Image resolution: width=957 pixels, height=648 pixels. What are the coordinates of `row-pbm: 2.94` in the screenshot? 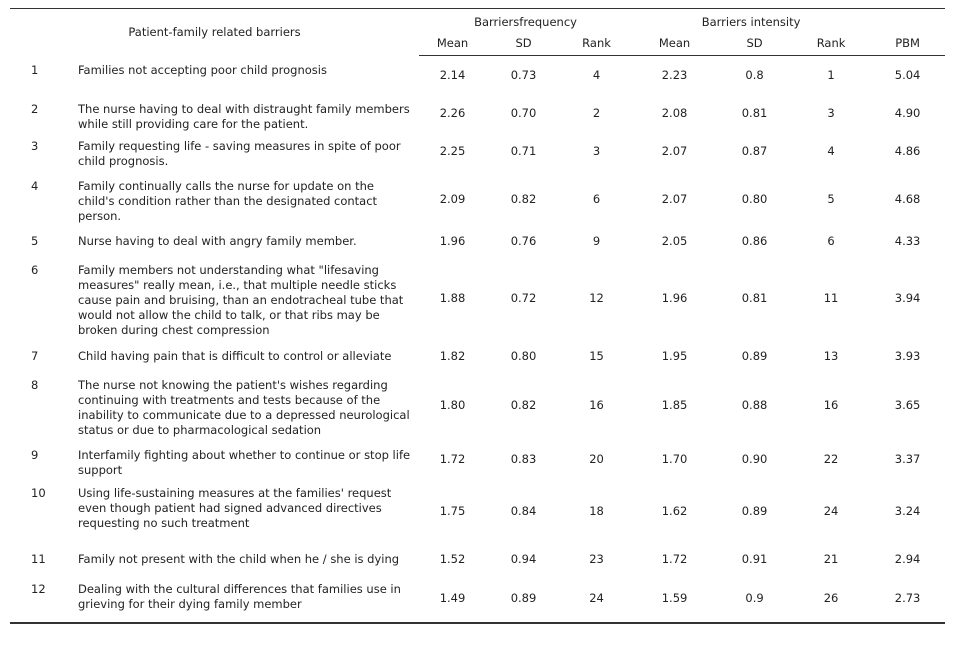 It's located at (907, 559).